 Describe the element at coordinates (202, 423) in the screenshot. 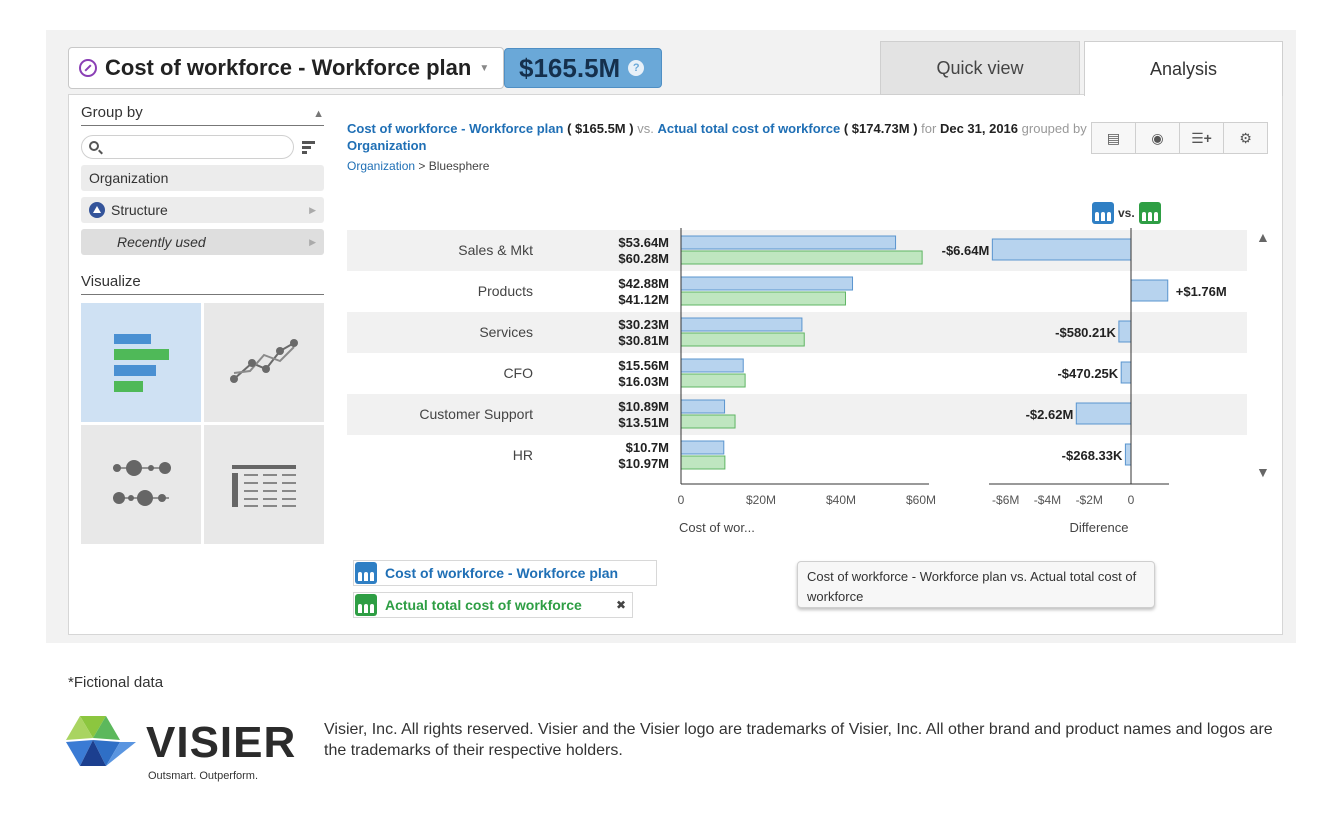

I see `visualization-grid` at that location.